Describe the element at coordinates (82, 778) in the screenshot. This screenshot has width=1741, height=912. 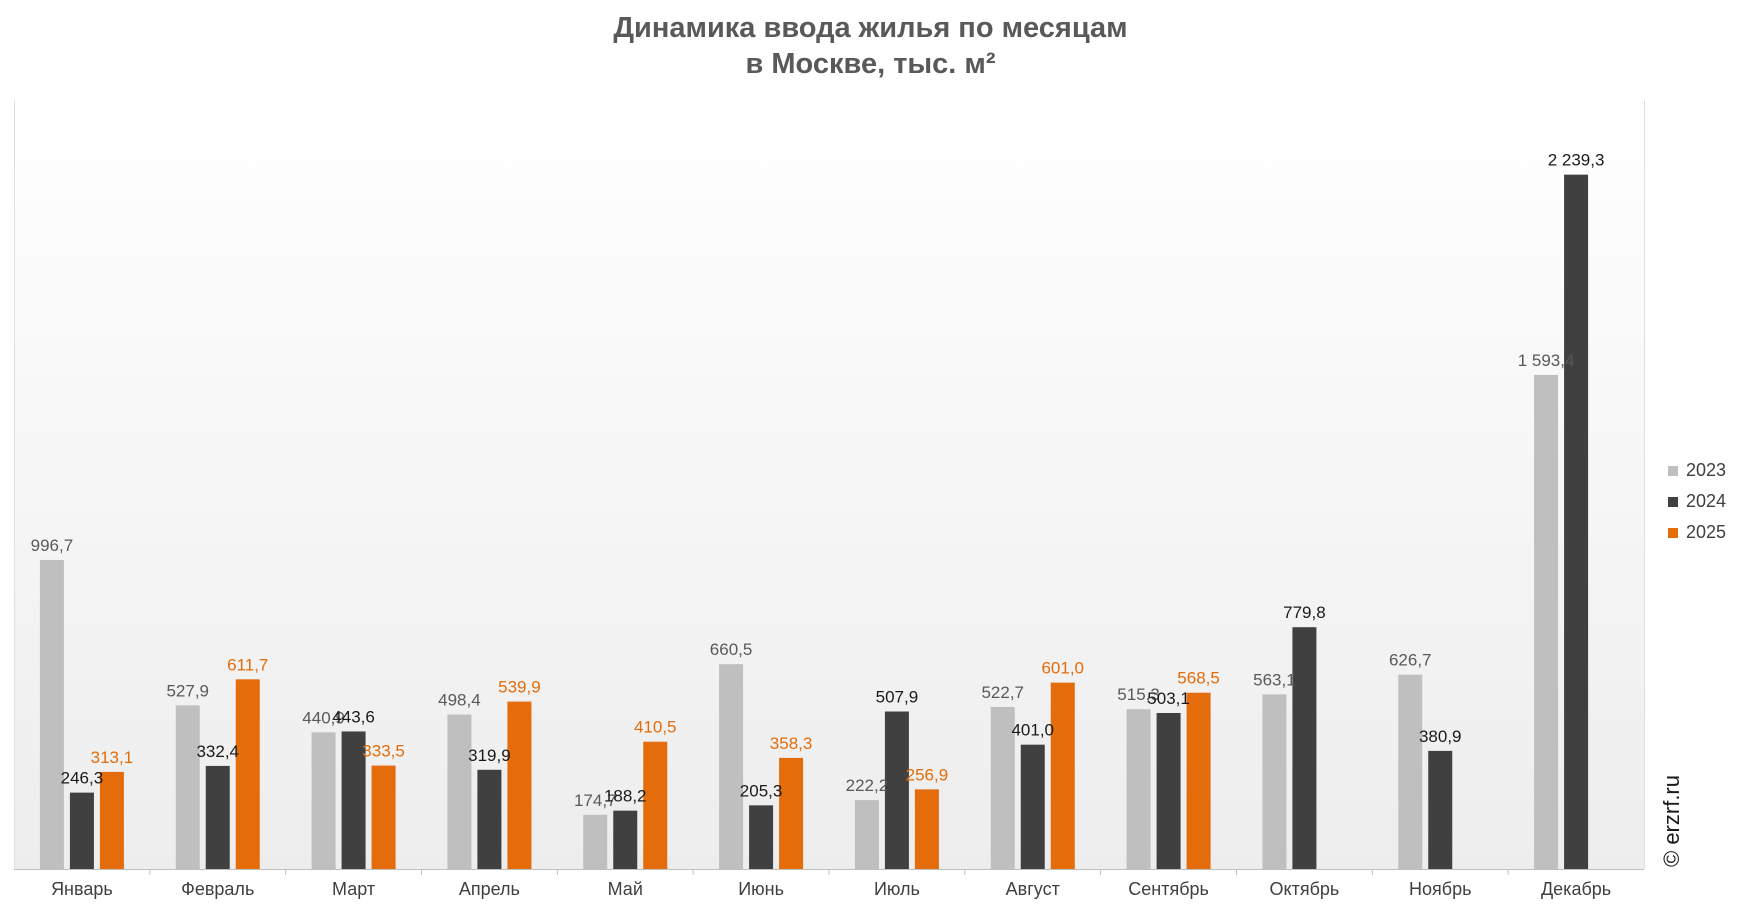
I see `data-label-2024: 246,3` at that location.